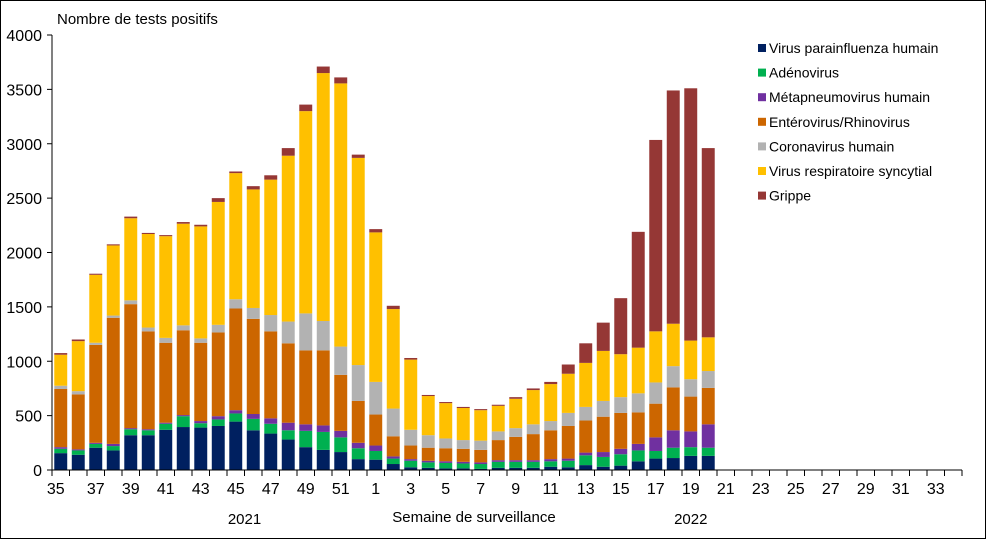  What do you see at coordinates (96, 489) in the screenshot?
I see `x-tick-label: 37` at bounding box center [96, 489].